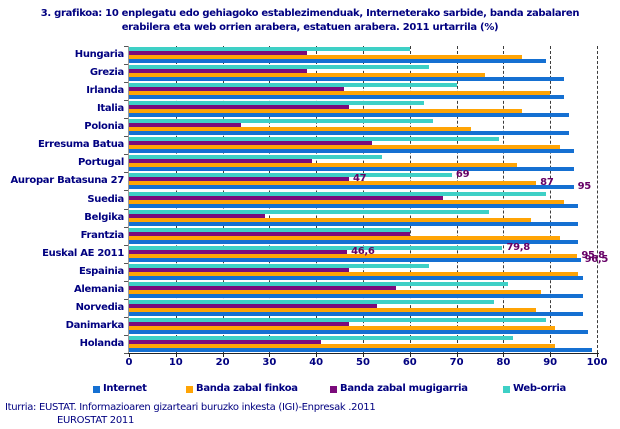  What do you see at coordinates (323, 165) in the screenshot?
I see `bar-portugal-banda-zabal-finkoa` at bounding box center [323, 165].